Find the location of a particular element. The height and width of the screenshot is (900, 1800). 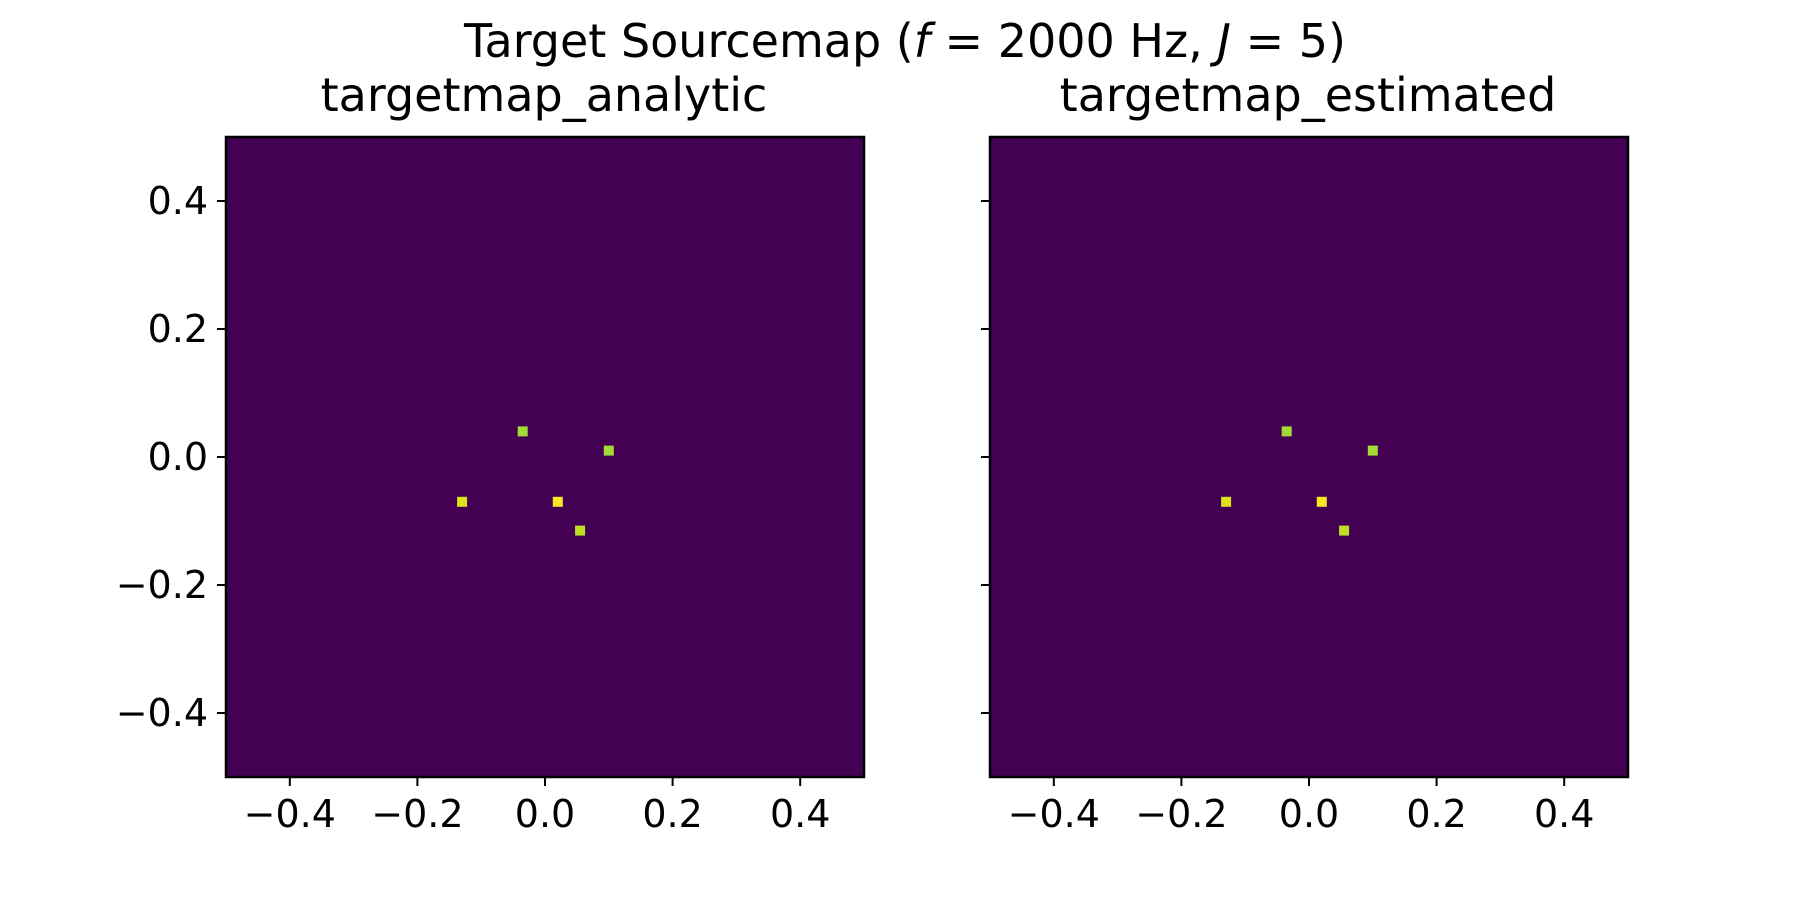

y-tick-label-analytic-4: 0.2 is located at coordinates (178, 329).